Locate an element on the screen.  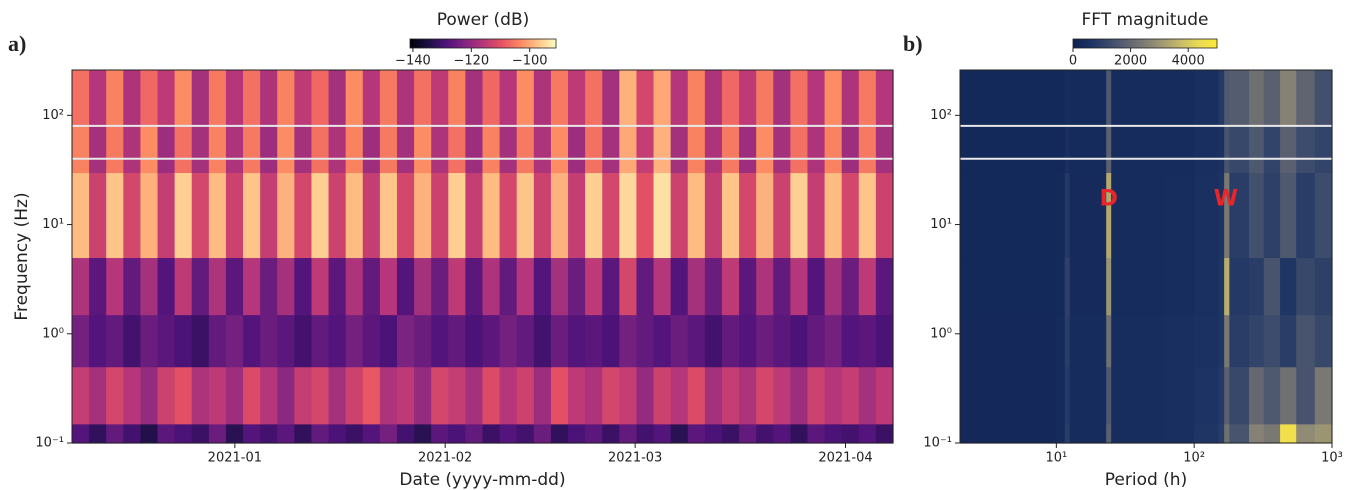
panel-label: a) is located at coordinates (17, 43).